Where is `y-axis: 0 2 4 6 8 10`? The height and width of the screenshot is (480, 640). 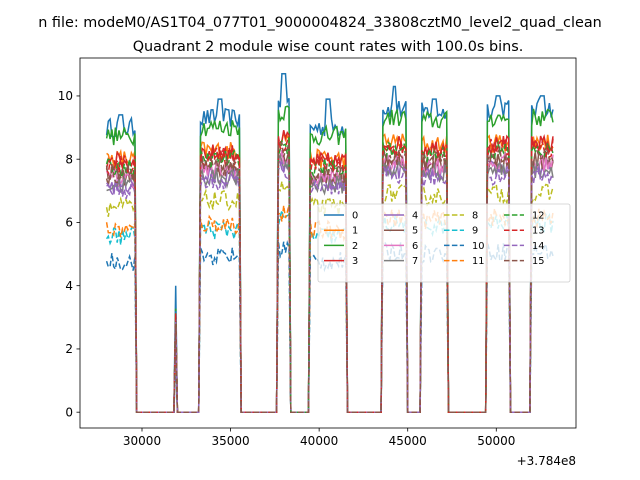
y-axis: 0 2 4 6 8 10 is located at coordinates (69, 254).